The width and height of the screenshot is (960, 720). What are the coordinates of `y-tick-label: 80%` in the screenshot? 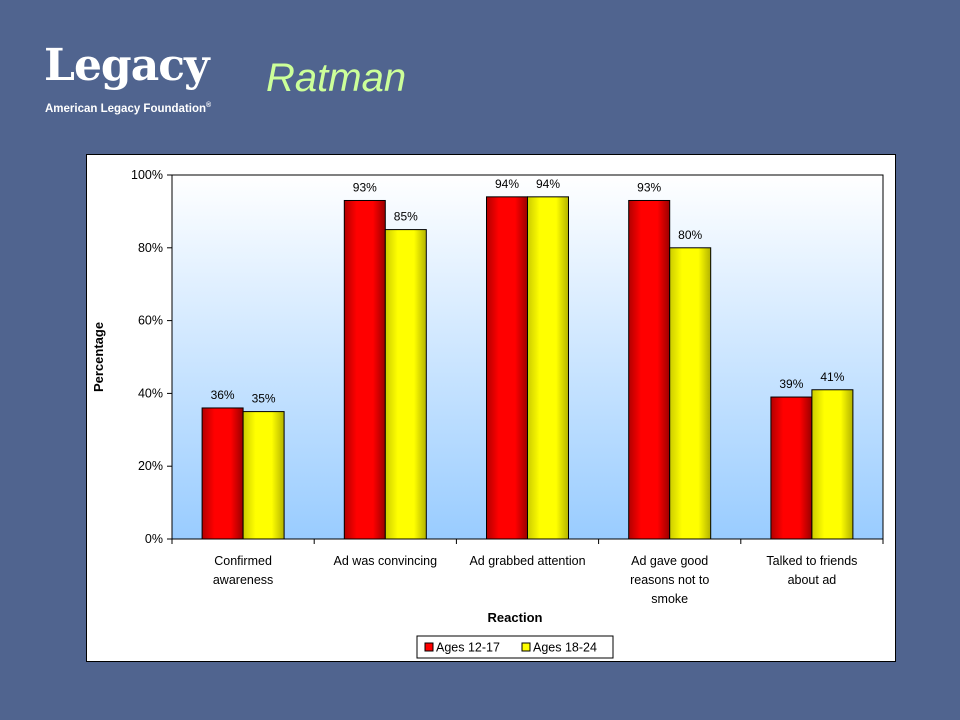 It's located at (150, 248).